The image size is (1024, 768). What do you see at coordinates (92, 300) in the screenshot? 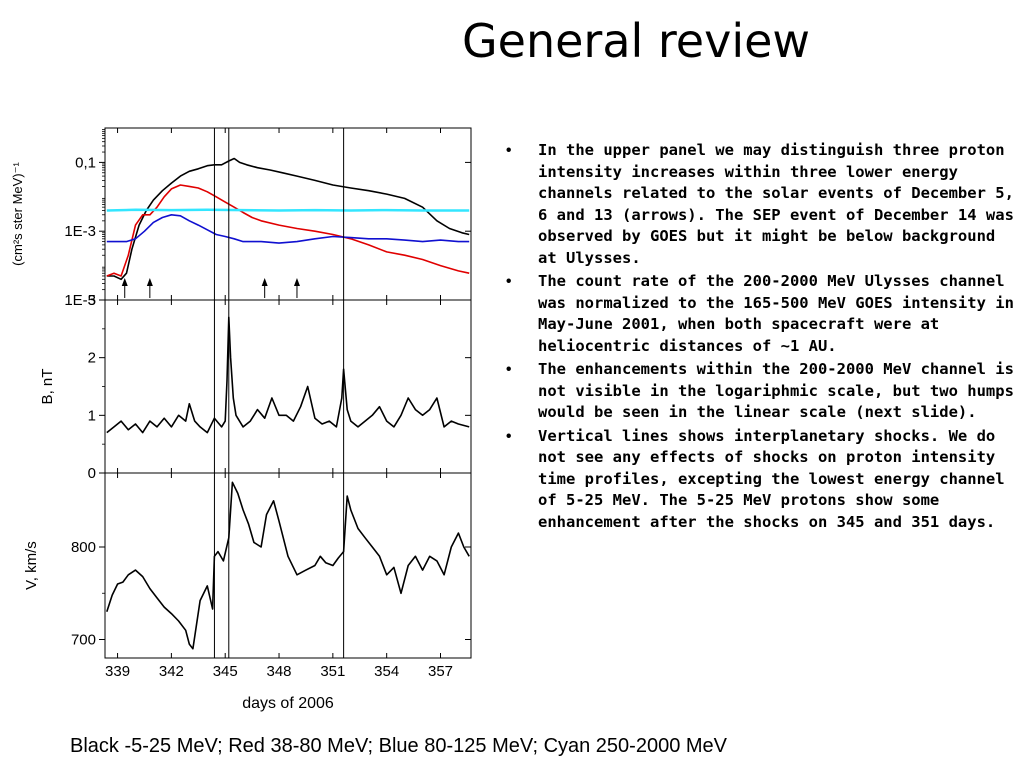
I see `y-tick-label: 3` at bounding box center [92, 300].